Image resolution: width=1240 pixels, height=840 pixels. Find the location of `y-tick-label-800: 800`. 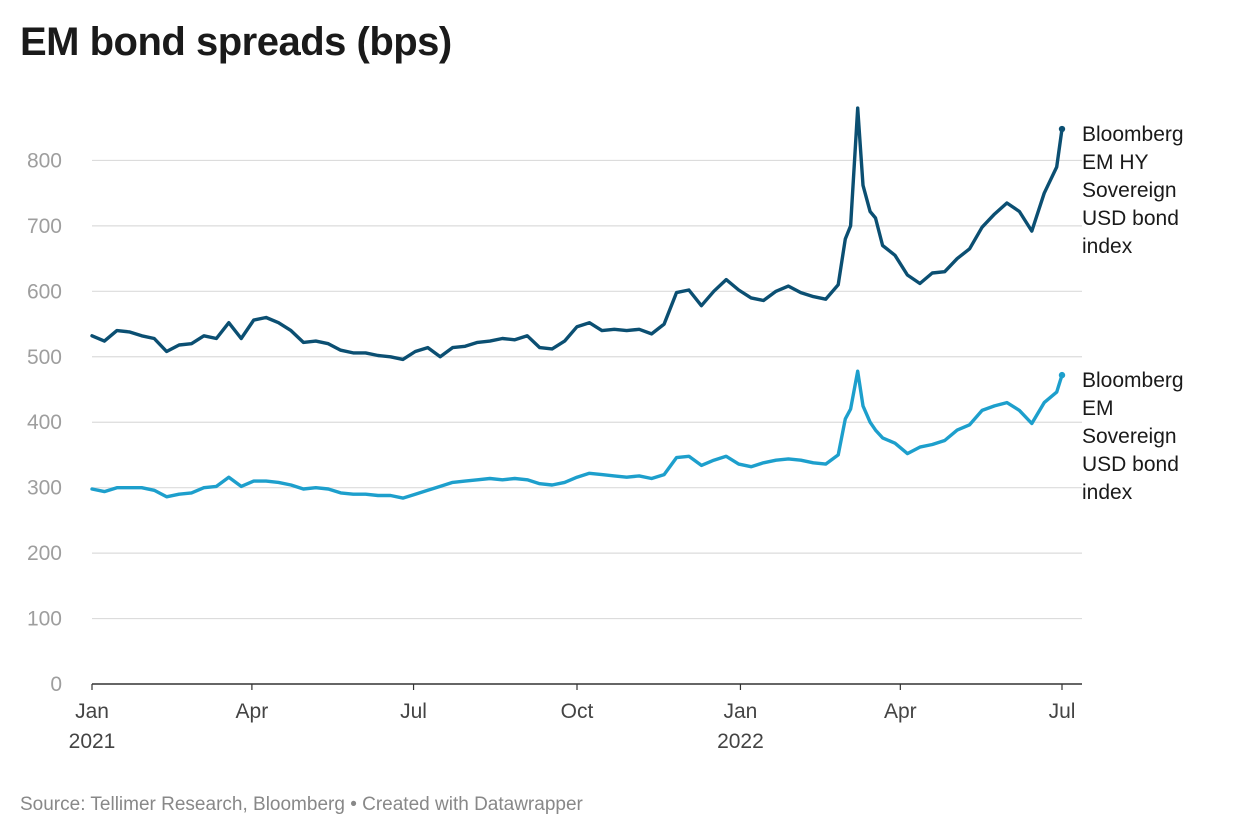

y-tick-label-800: 800 is located at coordinates (44, 160).